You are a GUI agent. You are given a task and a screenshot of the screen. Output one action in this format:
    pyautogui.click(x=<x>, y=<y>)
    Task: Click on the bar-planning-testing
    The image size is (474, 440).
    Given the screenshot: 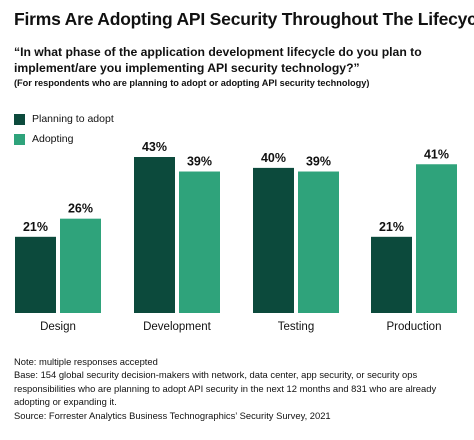 What is the action you would take?
    pyautogui.click(x=273, y=240)
    